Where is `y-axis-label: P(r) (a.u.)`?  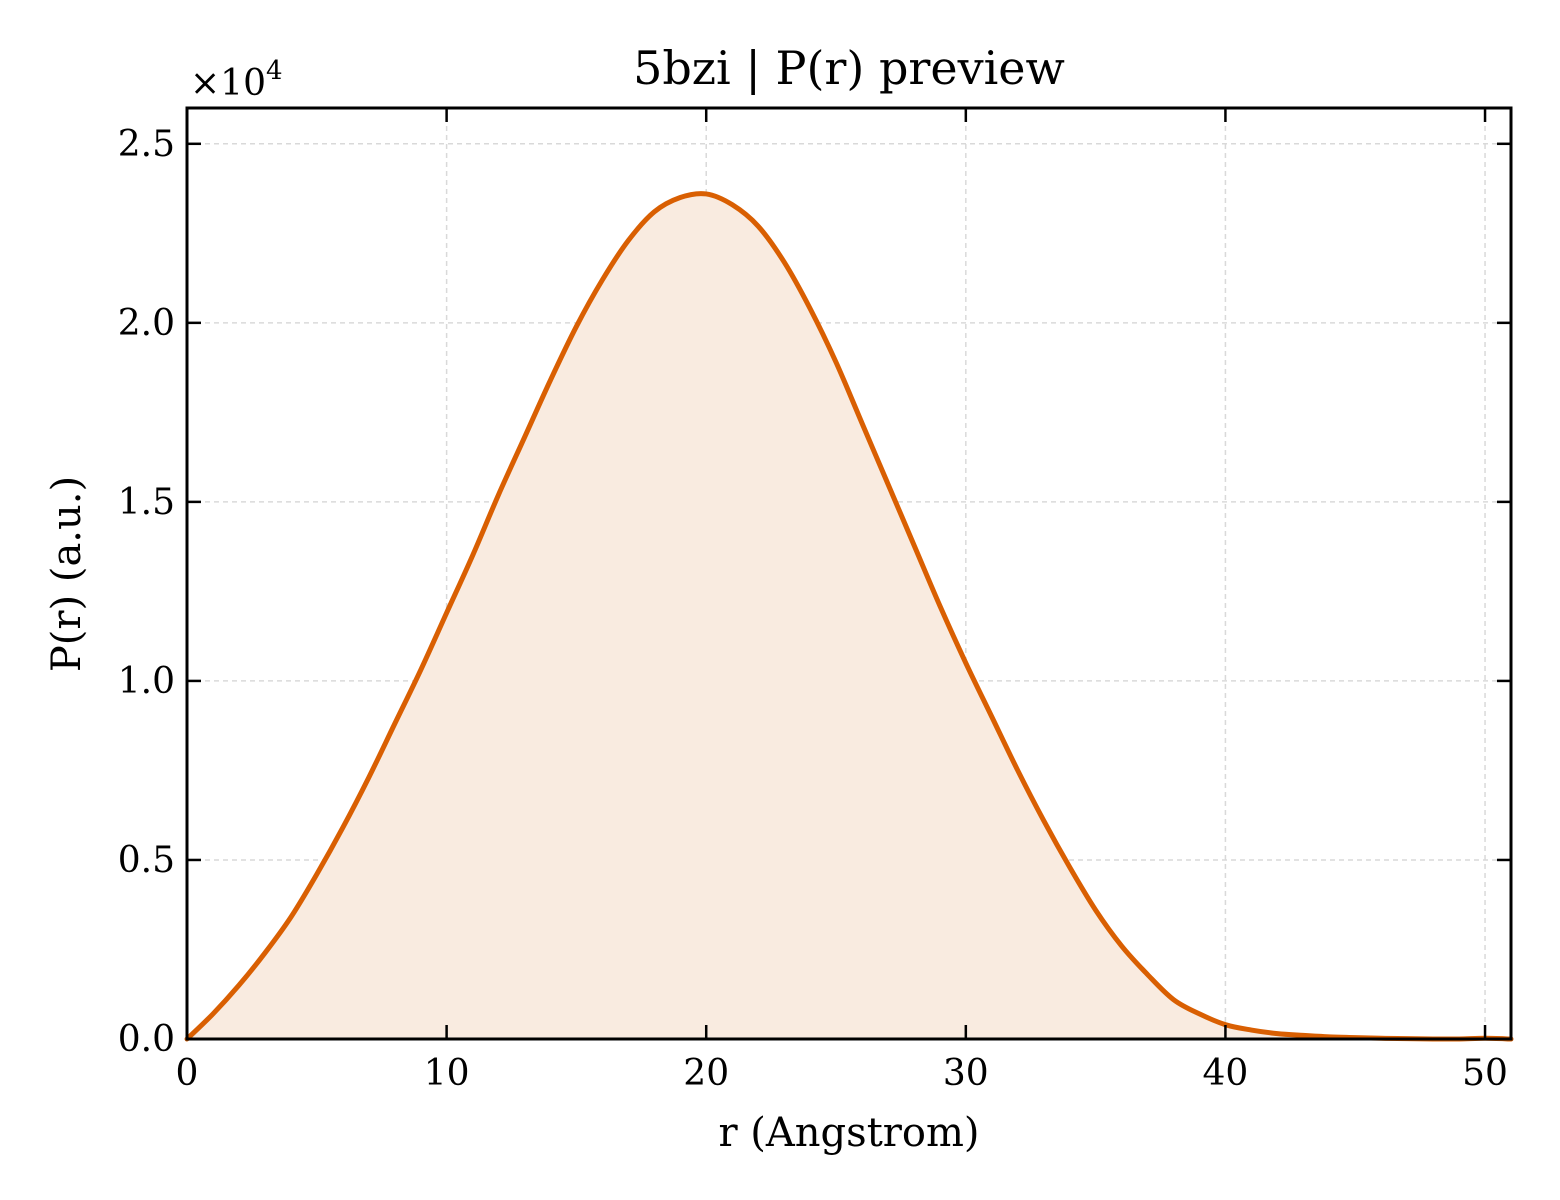 y-axis-label: P(r) (a.u.) is located at coordinates (67, 574).